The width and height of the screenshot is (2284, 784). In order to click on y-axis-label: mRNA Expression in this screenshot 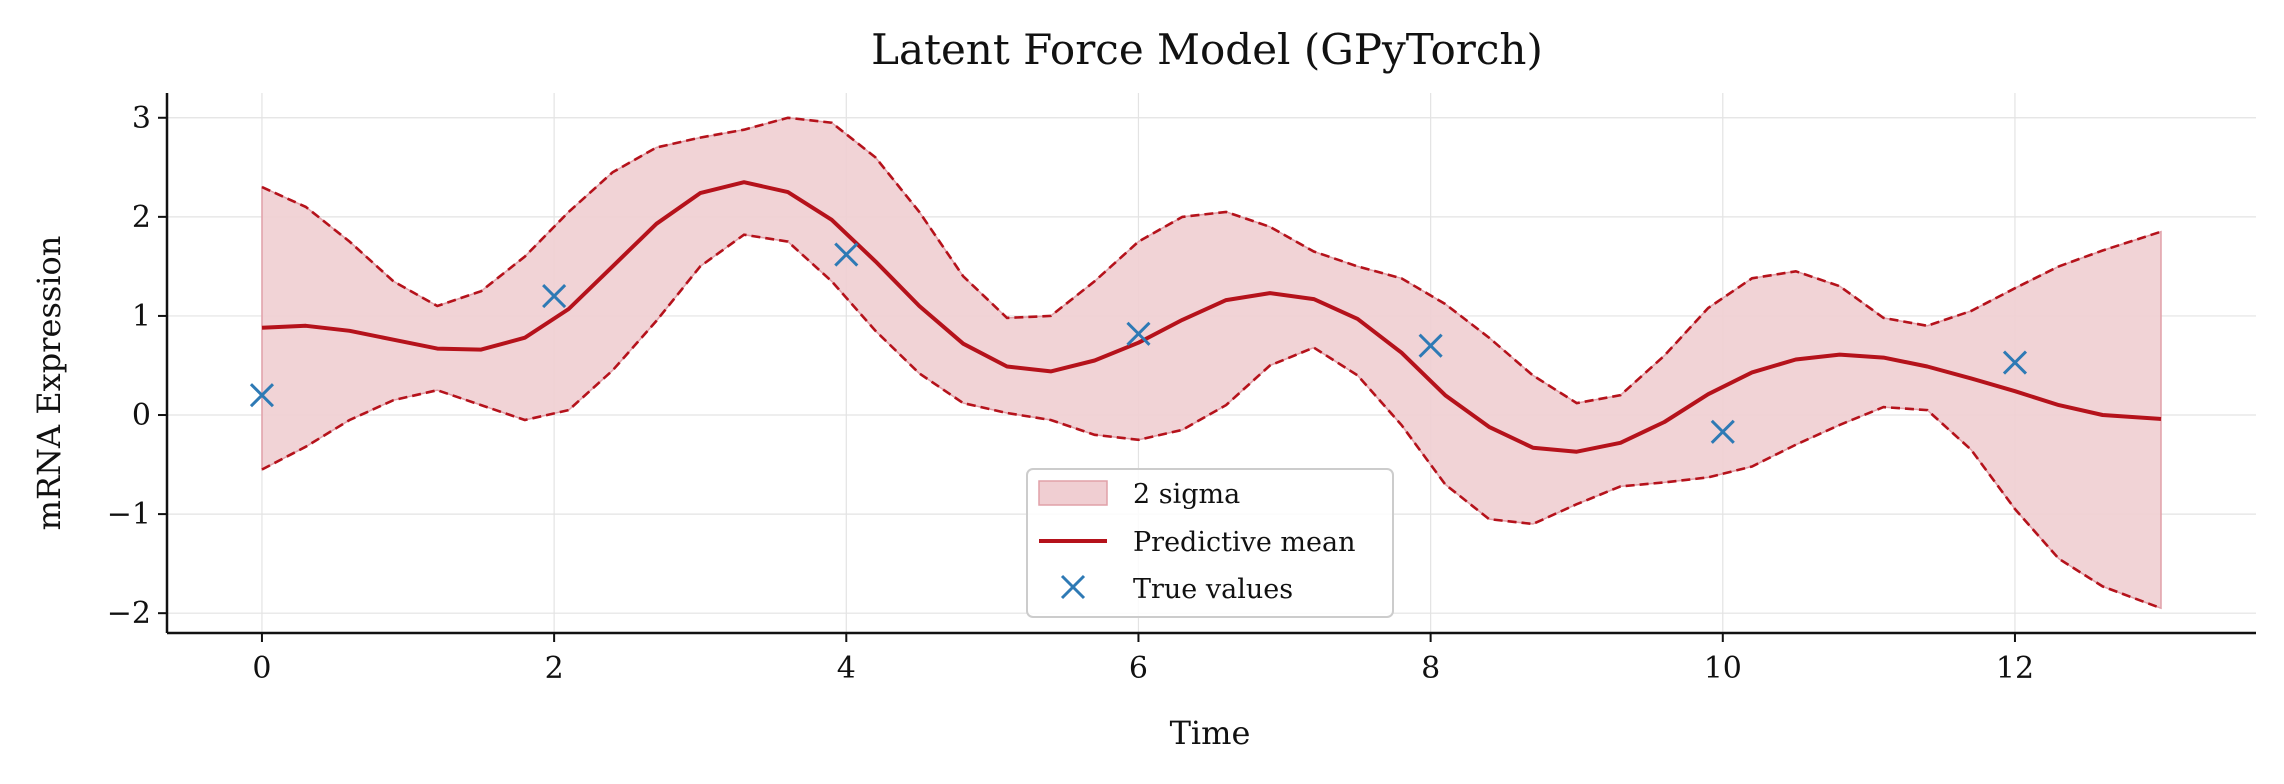, I will do `click(49, 383)`.